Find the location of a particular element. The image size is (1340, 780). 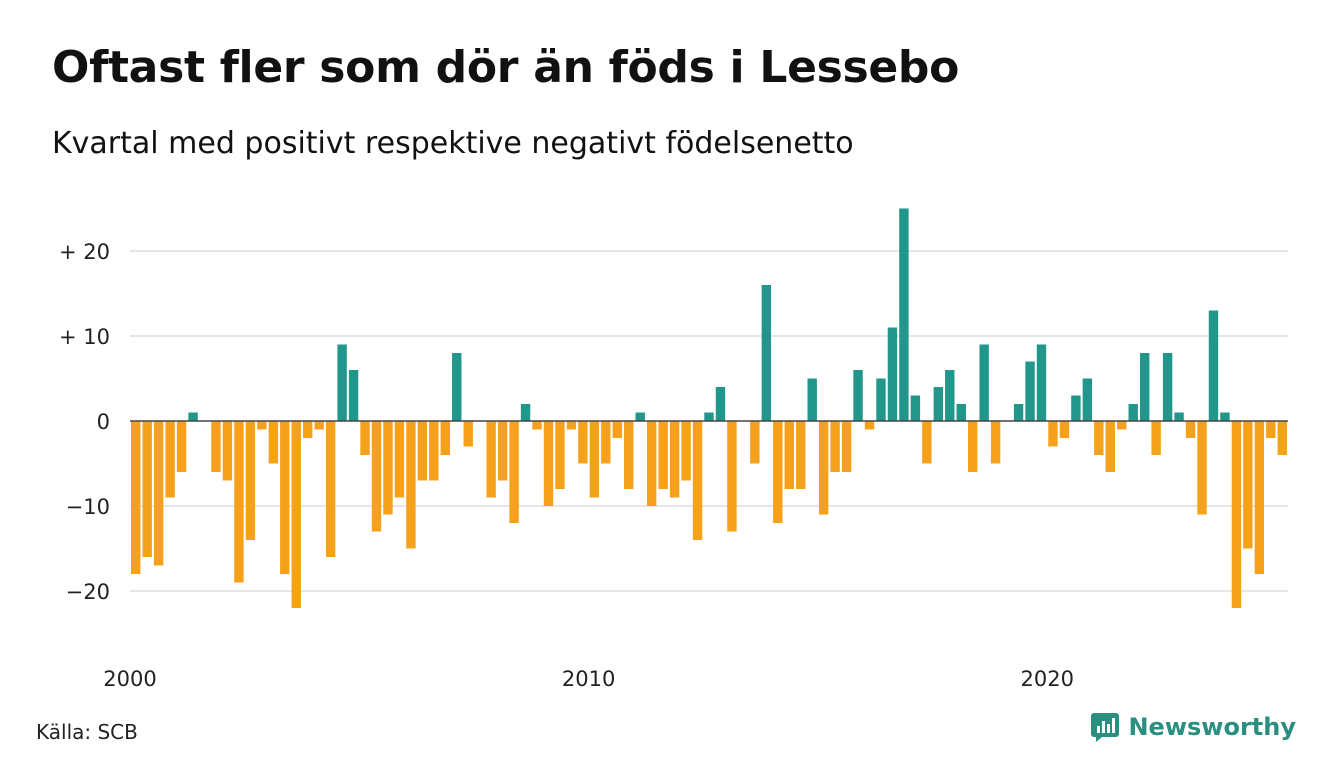

chart-title: Oftast fler som dör än föds i Lessebo is located at coordinates (506, 67).